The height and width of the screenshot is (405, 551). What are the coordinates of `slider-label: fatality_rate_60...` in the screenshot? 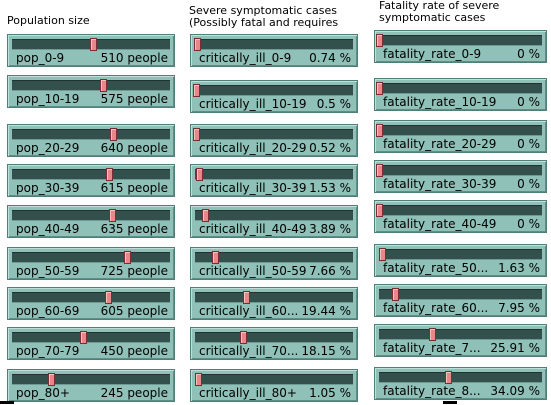 It's located at (436, 308).